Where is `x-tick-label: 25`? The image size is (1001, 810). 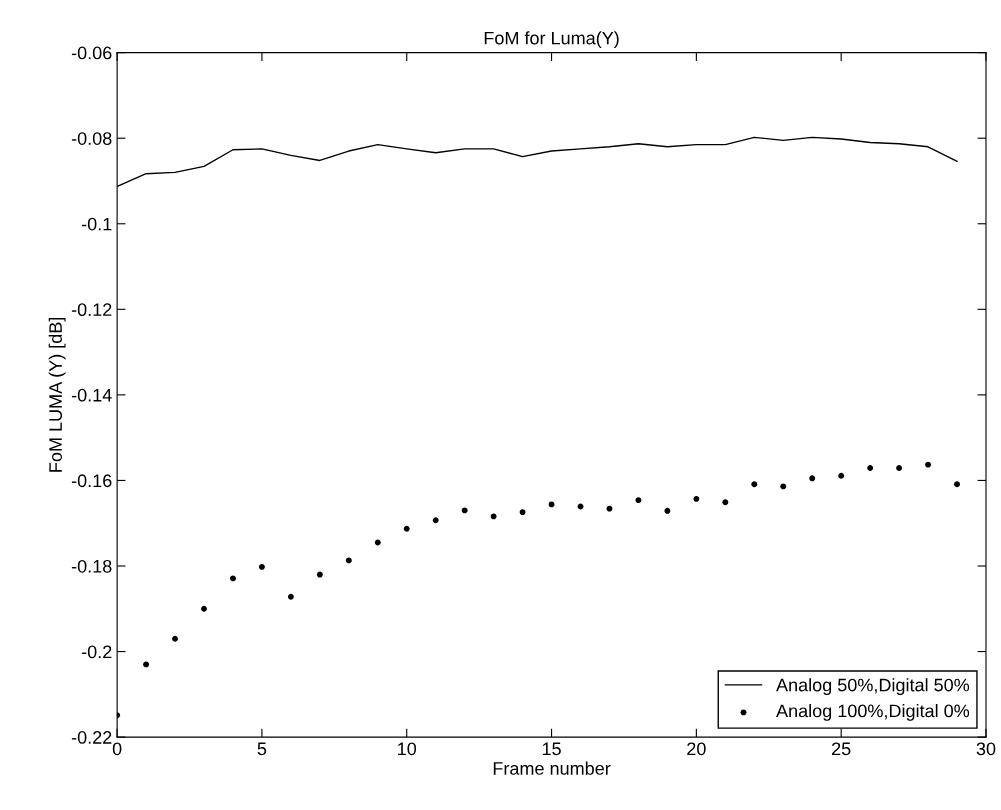
x-tick-label: 25 is located at coordinates (841, 749).